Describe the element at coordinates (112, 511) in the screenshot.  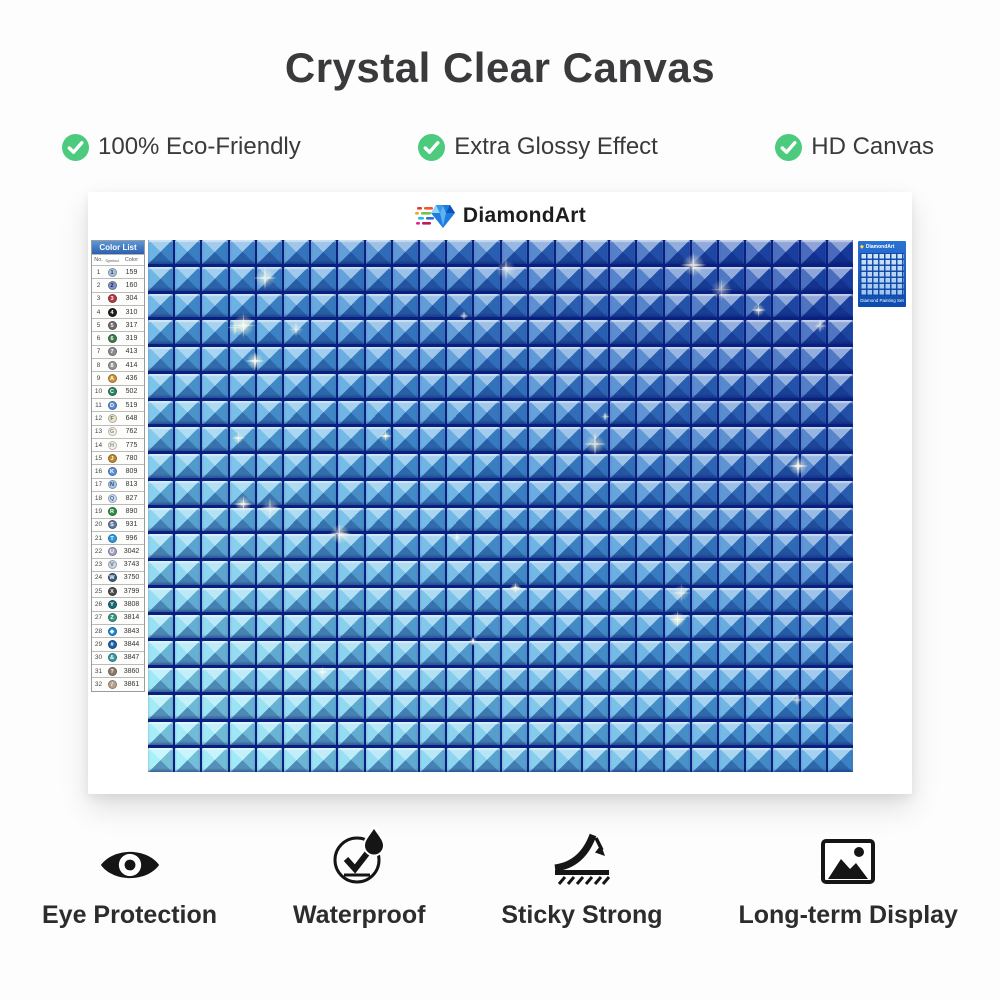
I see `color-symbol-badge: R` at that location.